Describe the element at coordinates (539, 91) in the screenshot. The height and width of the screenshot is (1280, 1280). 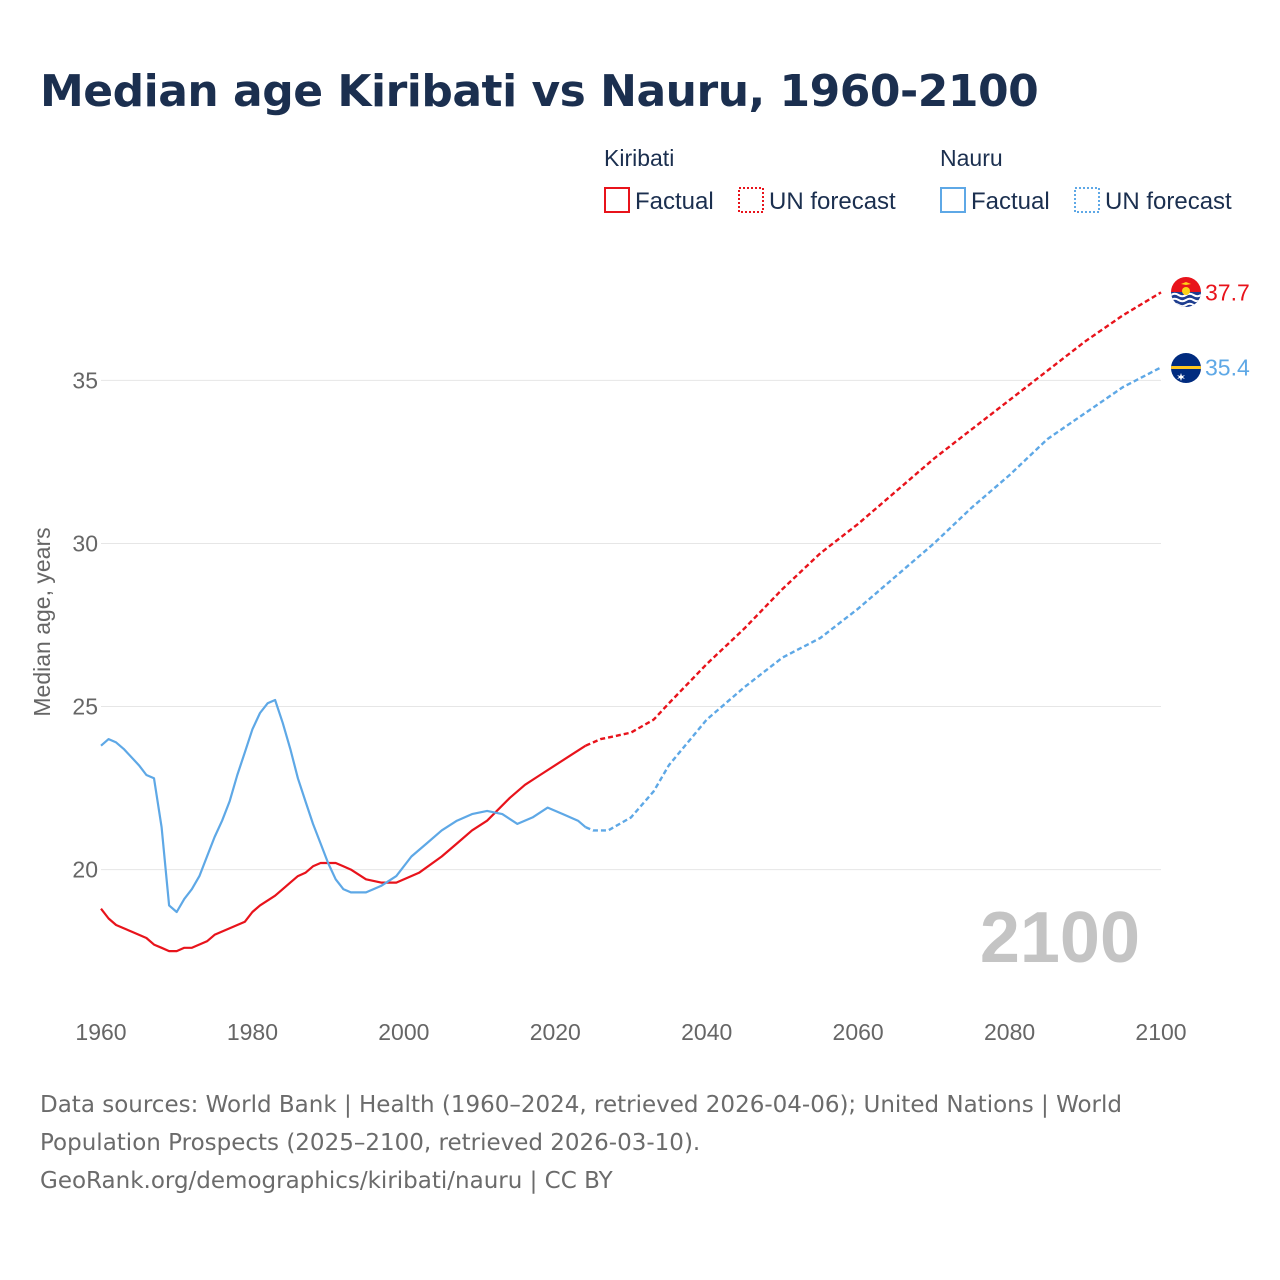
I see `chart-title: Median age Kiribati vs Nauru, 1960-2100` at that location.